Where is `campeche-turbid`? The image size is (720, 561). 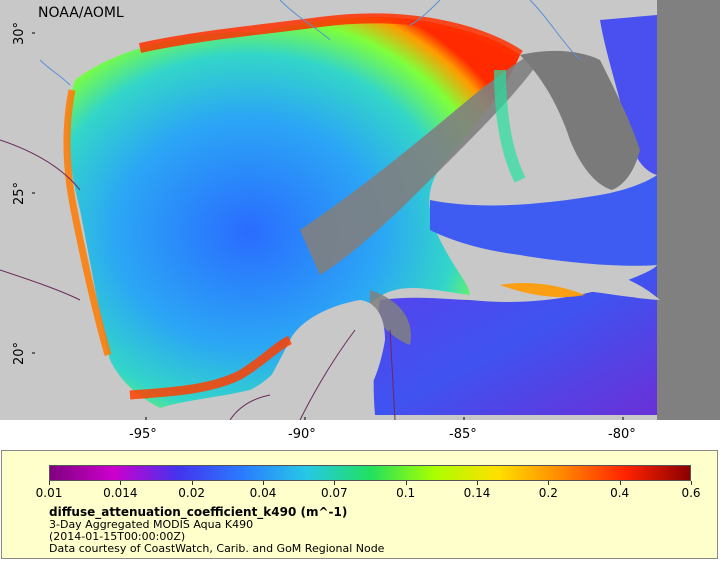 campeche-turbid is located at coordinates (211, 367).